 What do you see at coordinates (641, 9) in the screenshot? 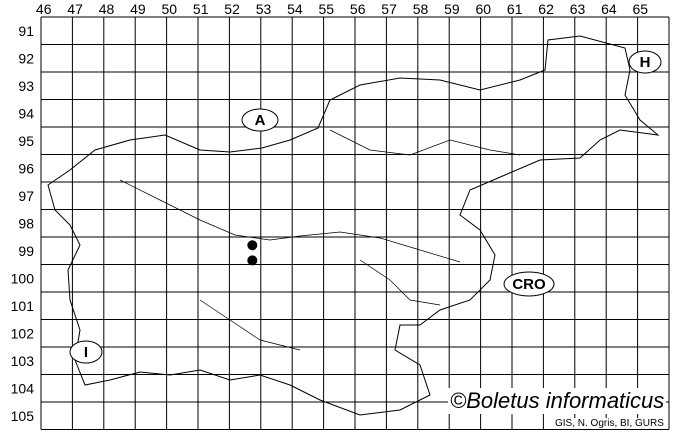
I see `column-label: 65` at bounding box center [641, 9].